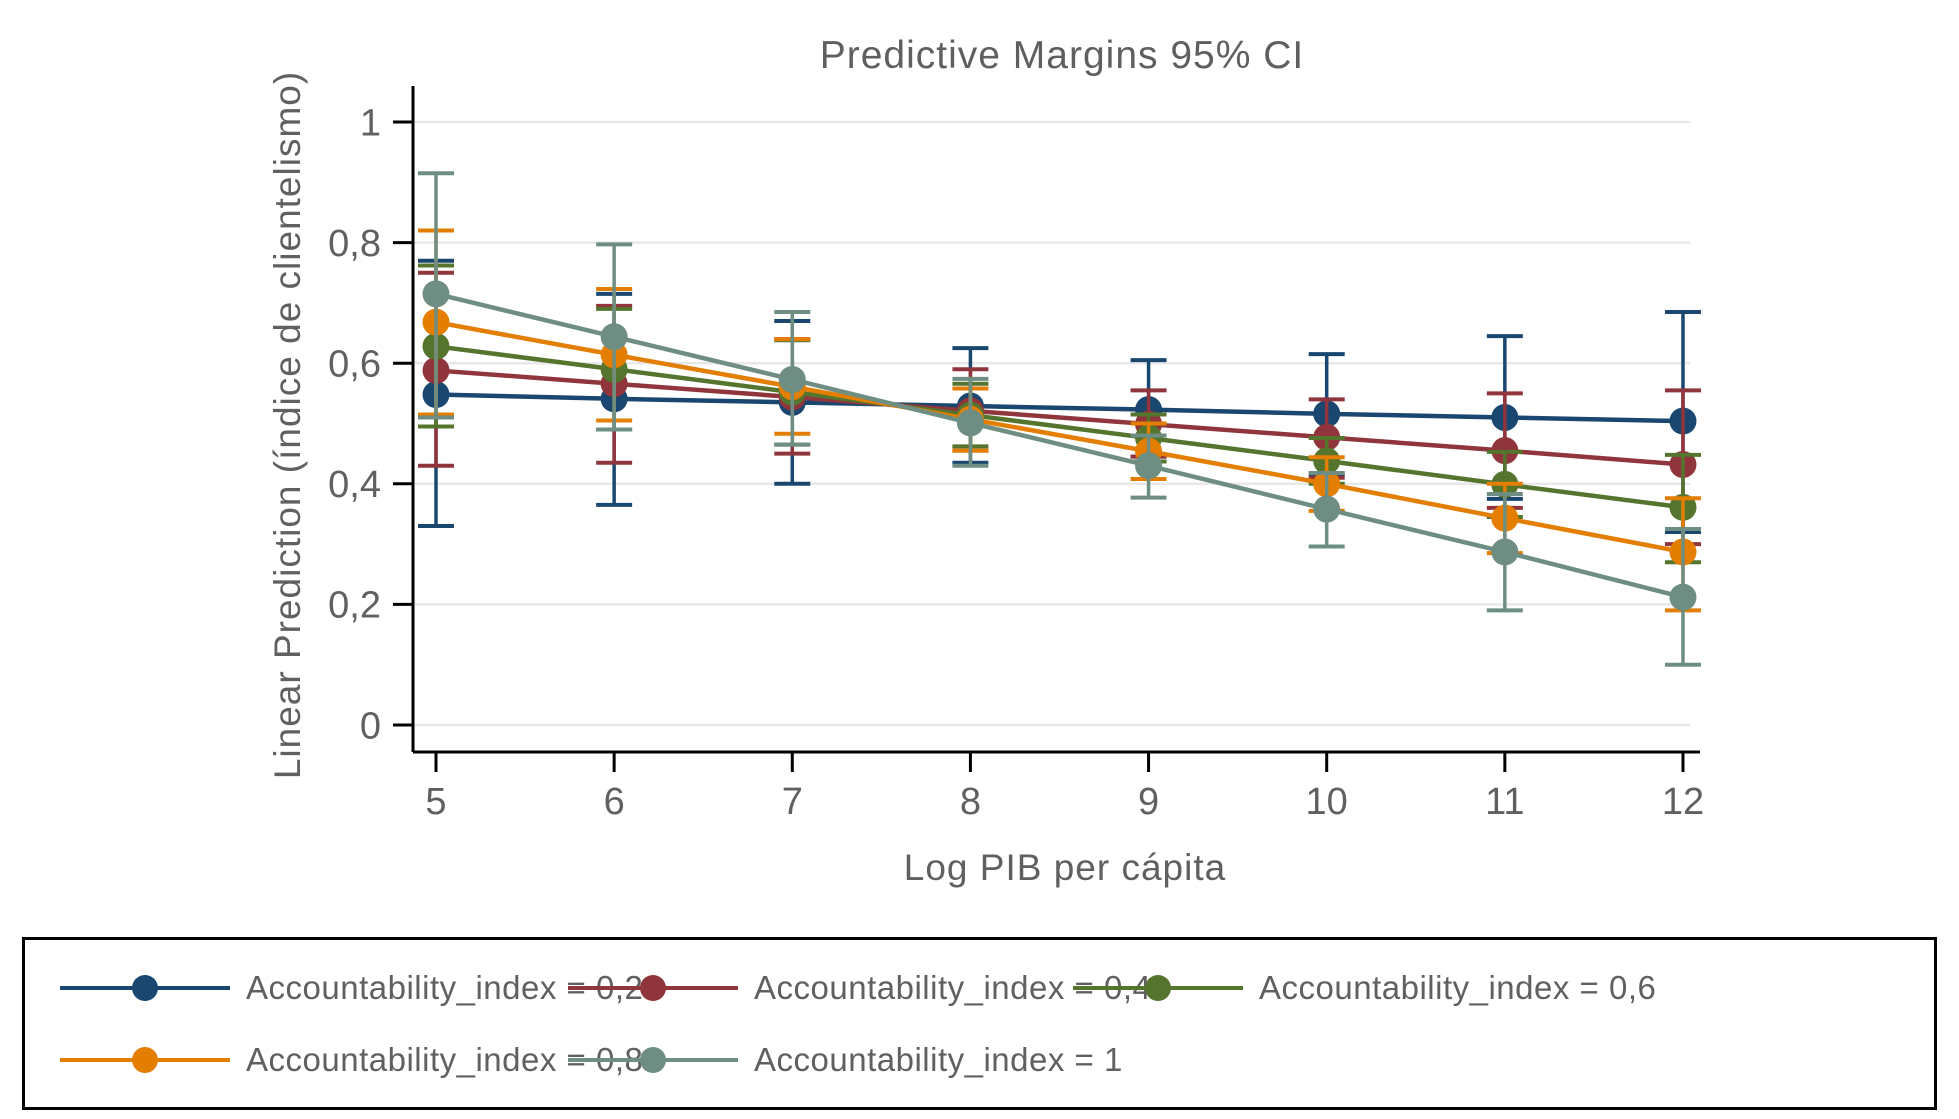  What do you see at coordinates (1148, 802) in the screenshot?
I see `x-tick-label: 9` at bounding box center [1148, 802].